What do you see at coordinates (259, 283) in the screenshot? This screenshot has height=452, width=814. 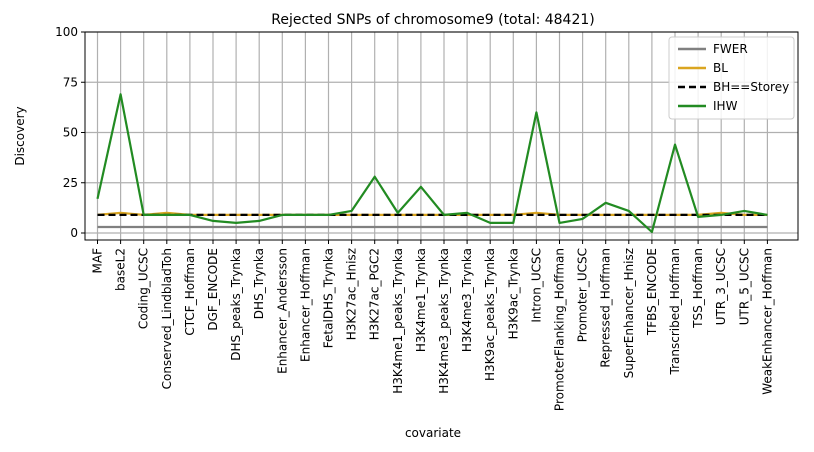 I see `x-tick-label: DHS_Trynka` at bounding box center [259, 283].